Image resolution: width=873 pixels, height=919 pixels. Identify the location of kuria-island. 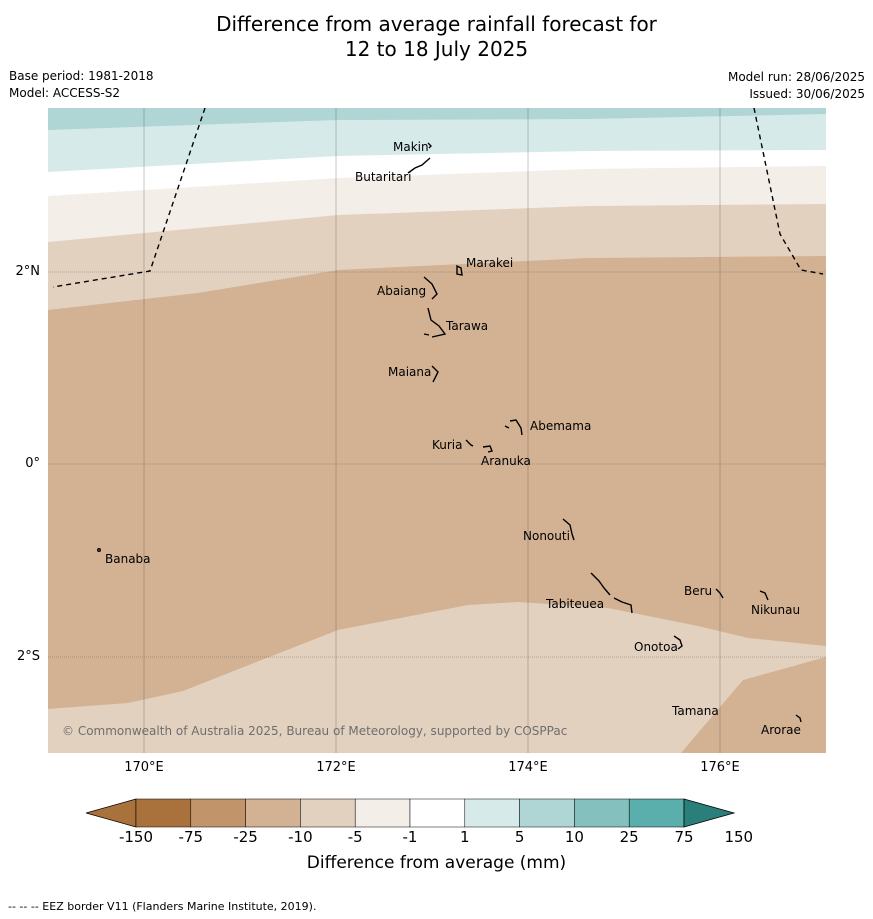
(469, 443).